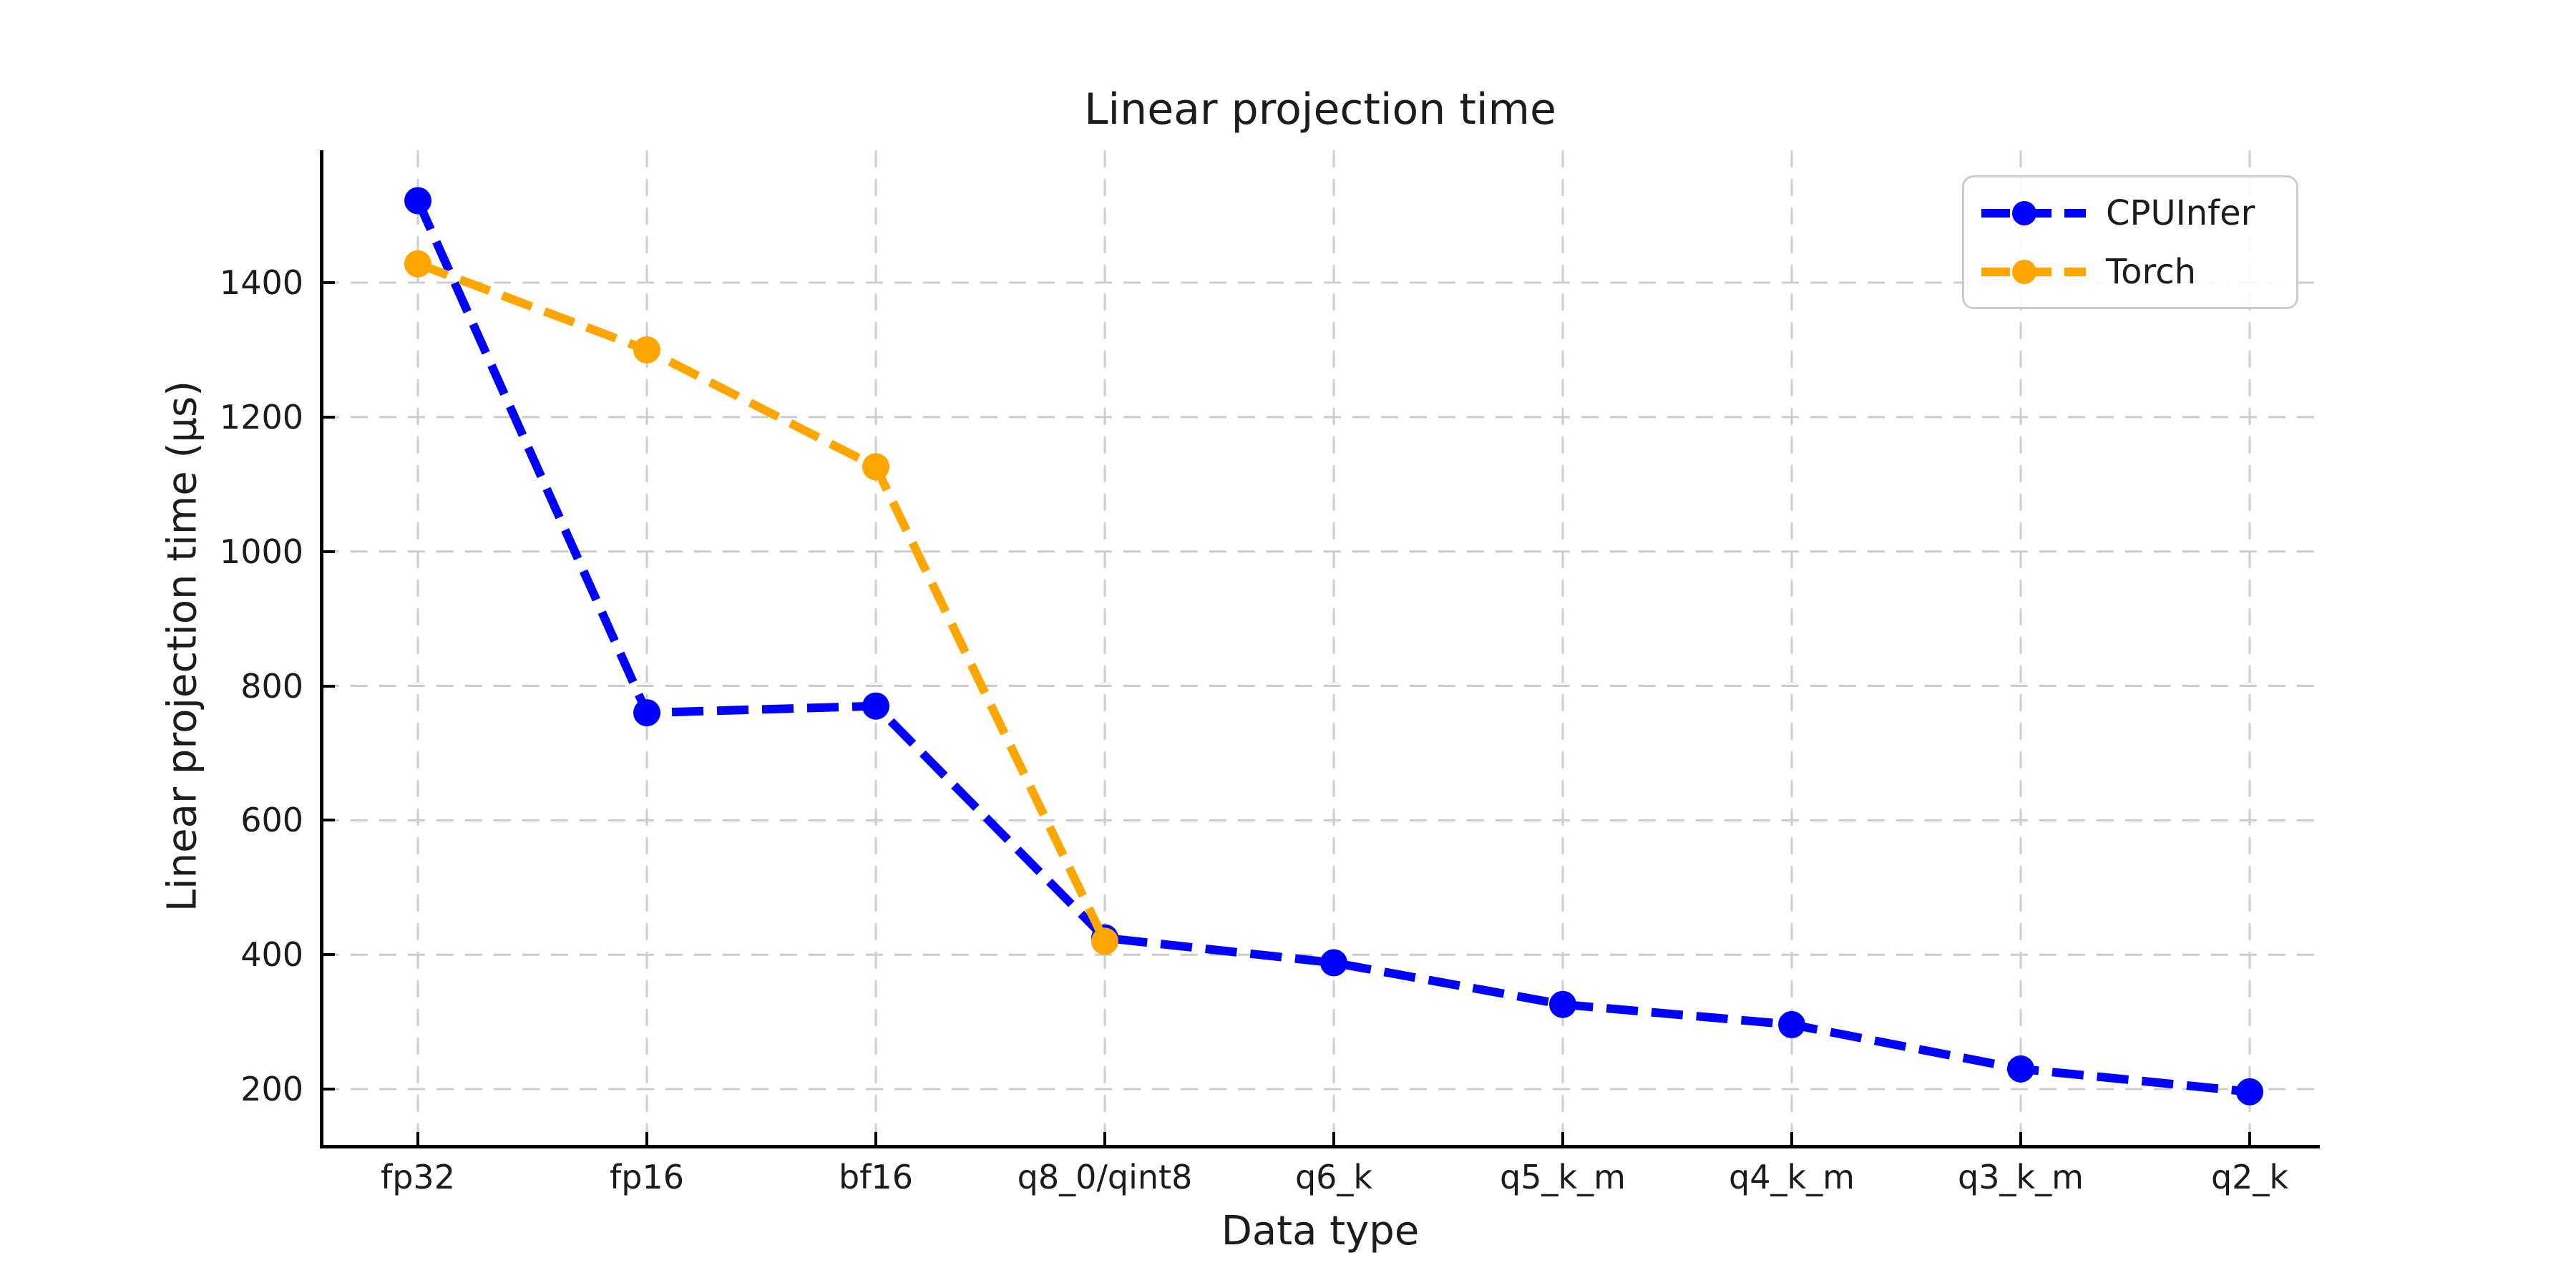 Image resolution: width=2576 pixels, height=1288 pixels. What do you see at coordinates (261, 551) in the screenshot?
I see `y-tick-label: 1000` at bounding box center [261, 551].